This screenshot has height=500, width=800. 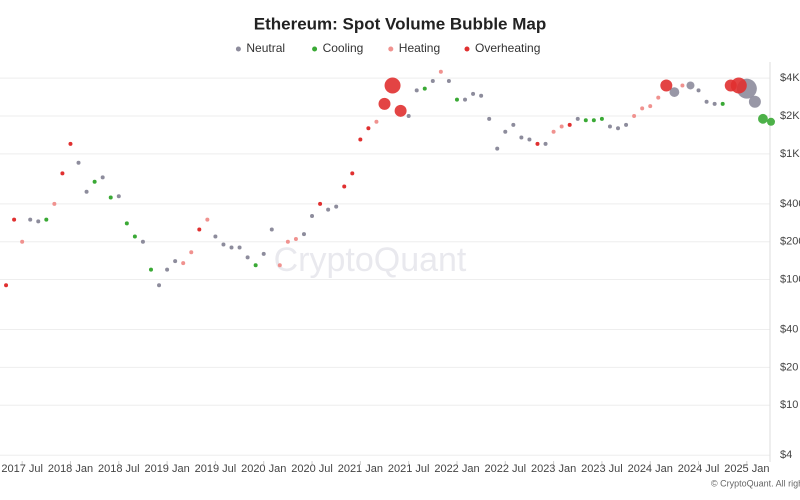 What do you see at coordinates (786, 455) in the screenshot?
I see `y-tick-label: $4` at bounding box center [786, 455].